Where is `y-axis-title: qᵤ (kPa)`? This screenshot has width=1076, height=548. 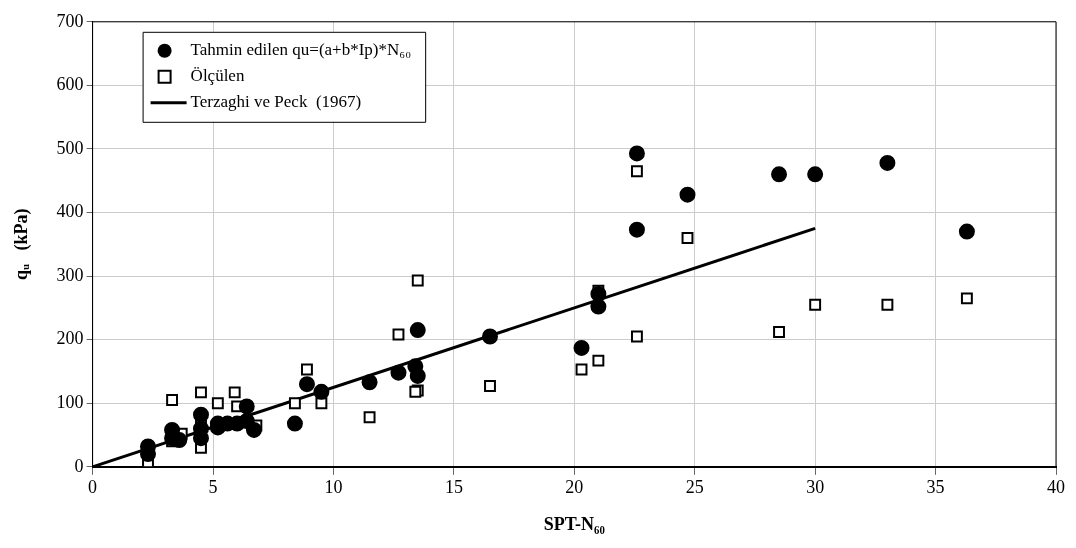 y-axis-title: qᵤ (kPa) is located at coordinates (22, 244).